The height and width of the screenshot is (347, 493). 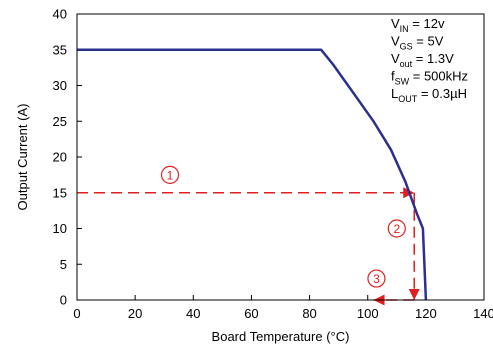 What do you see at coordinates (60, 14) in the screenshot?
I see `y-tick-label: 40` at bounding box center [60, 14].